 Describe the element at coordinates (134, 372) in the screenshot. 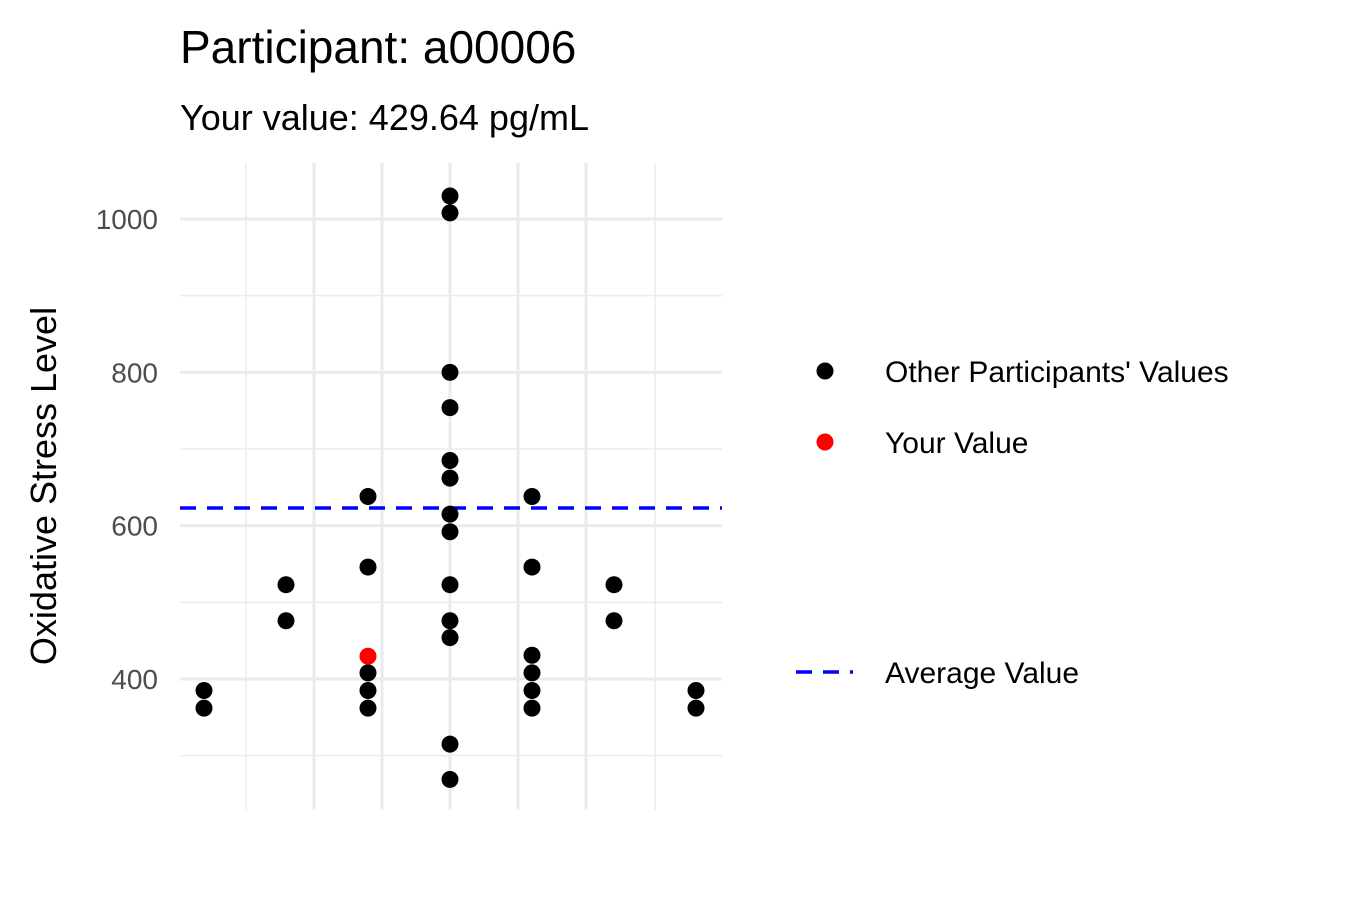

I see `y-tick-label: 800` at that location.